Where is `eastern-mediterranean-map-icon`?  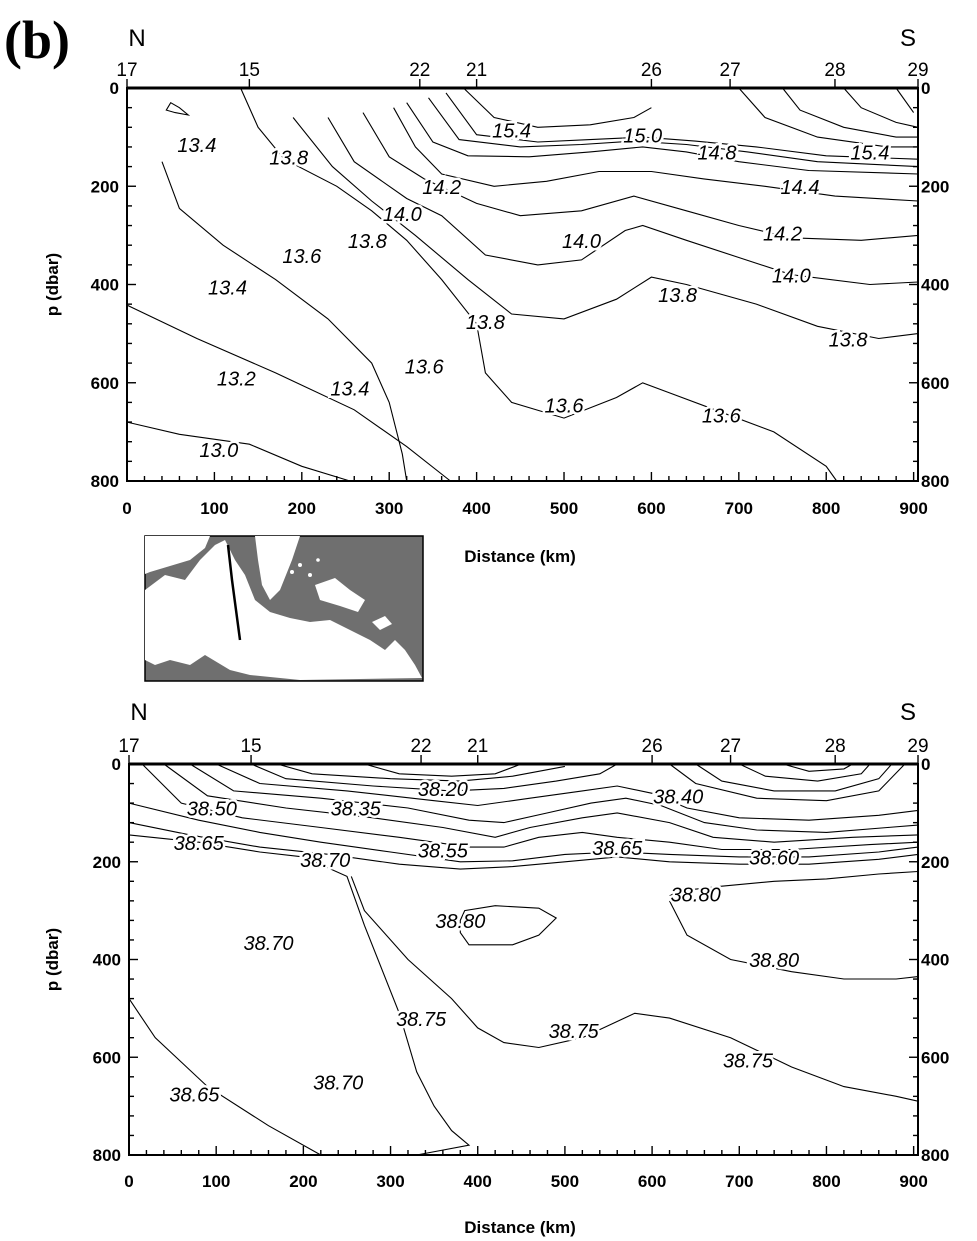
eastern-mediterranean-map-icon is located at coordinates (283, 608).